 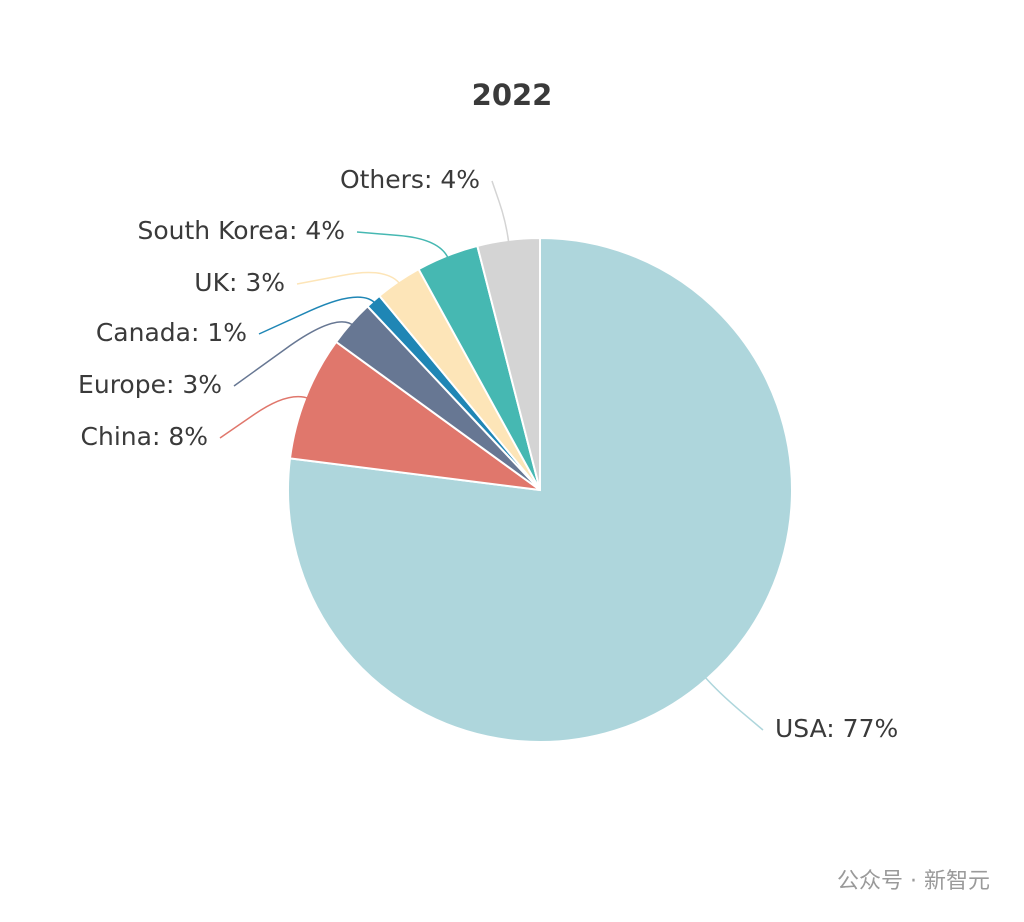 What do you see at coordinates (239, 282) in the screenshot?
I see `data-label: UK: 3%` at bounding box center [239, 282].